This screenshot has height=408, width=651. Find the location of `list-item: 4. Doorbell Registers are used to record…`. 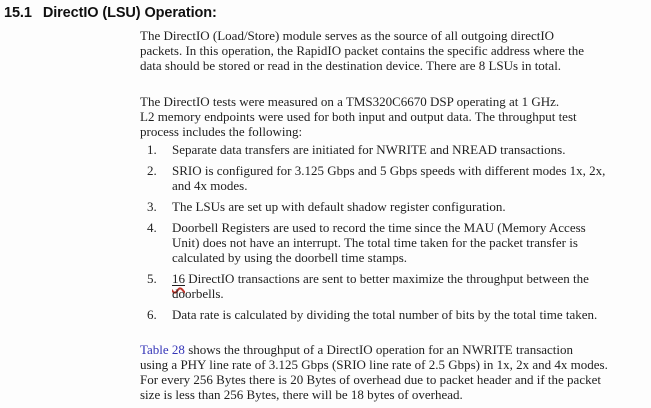

list-item: 4. Doorbell Registers are used to record… is located at coordinates (395, 242).